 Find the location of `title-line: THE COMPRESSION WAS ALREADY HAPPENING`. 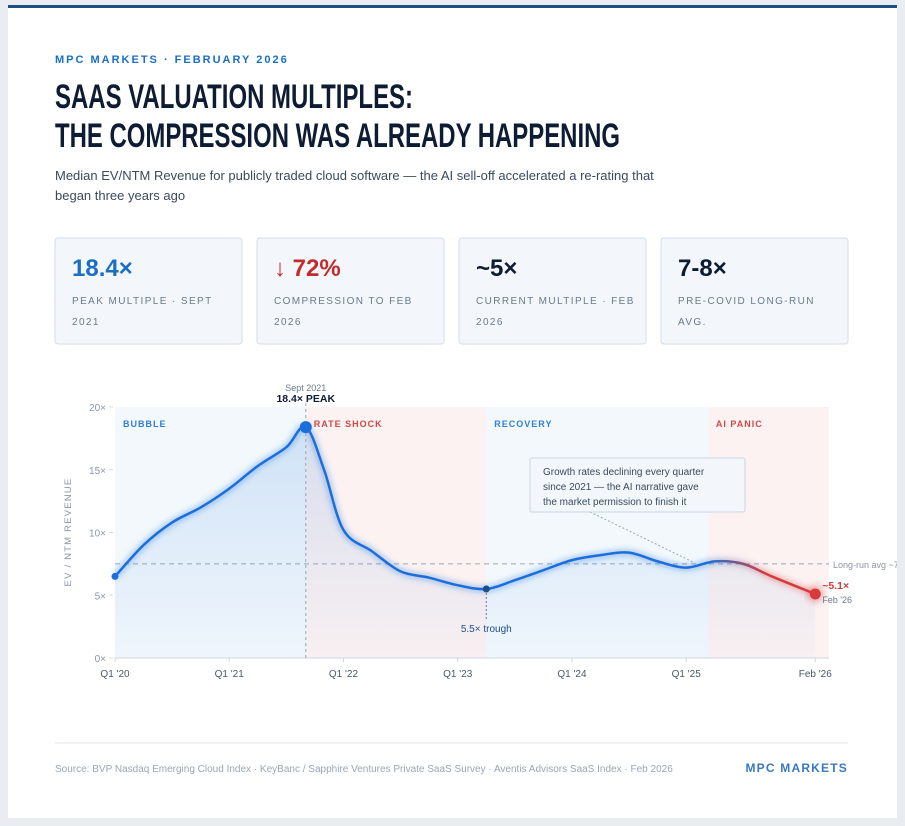

title-line: THE COMPRESSION WAS ALREADY HAPPENING is located at coordinates (337, 136).